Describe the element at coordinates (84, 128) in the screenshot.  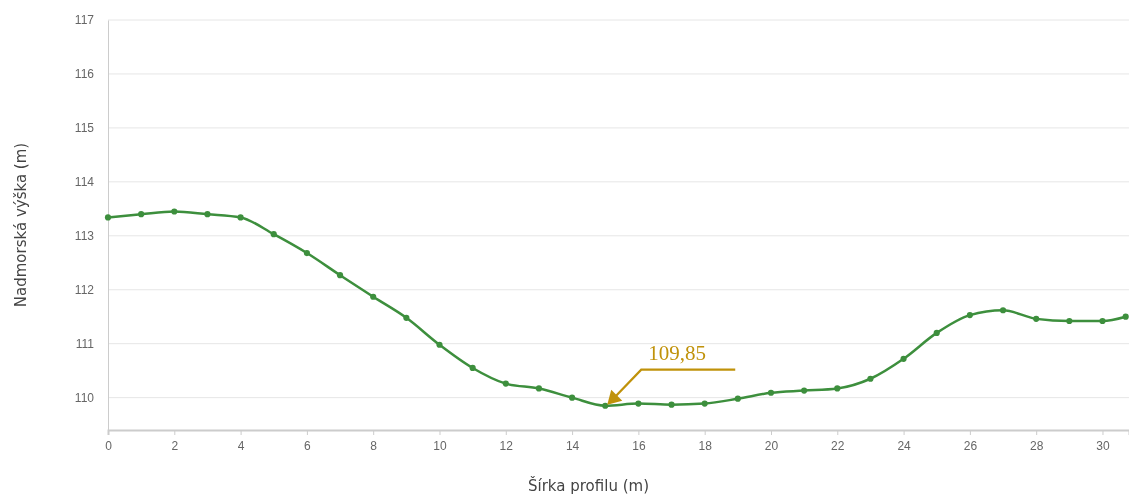
I see `y-tick-label: 115` at that location.